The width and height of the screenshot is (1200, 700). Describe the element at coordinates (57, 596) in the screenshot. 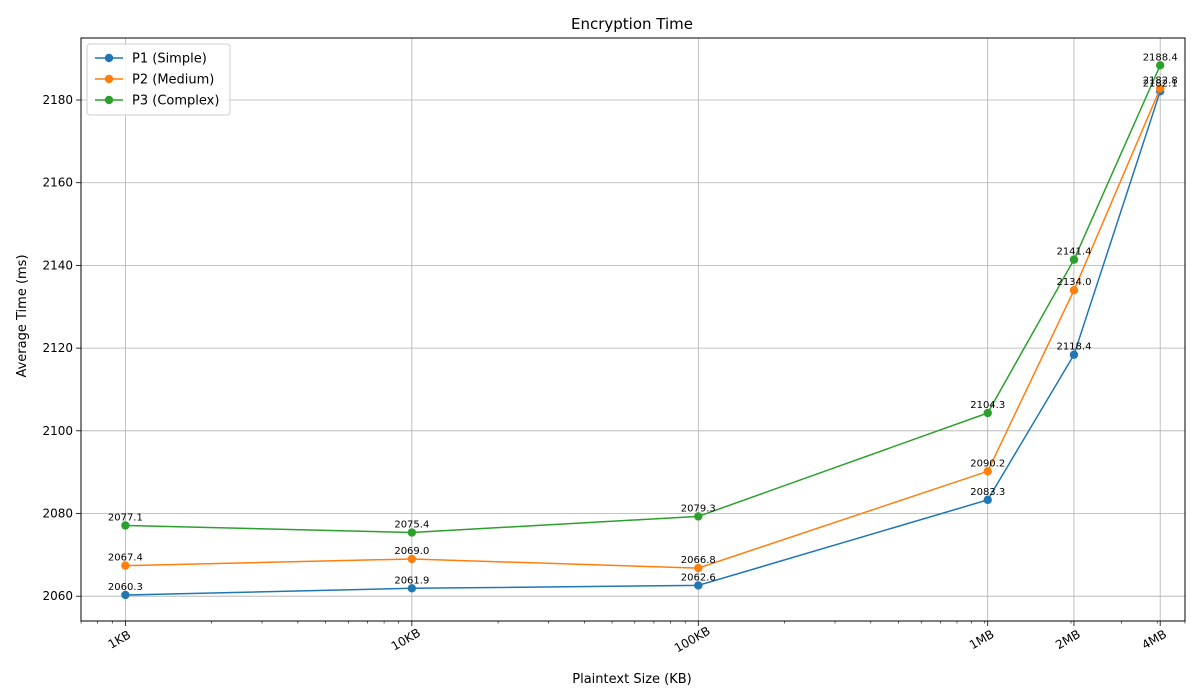

I see `y-tick-label: 2060` at that location.